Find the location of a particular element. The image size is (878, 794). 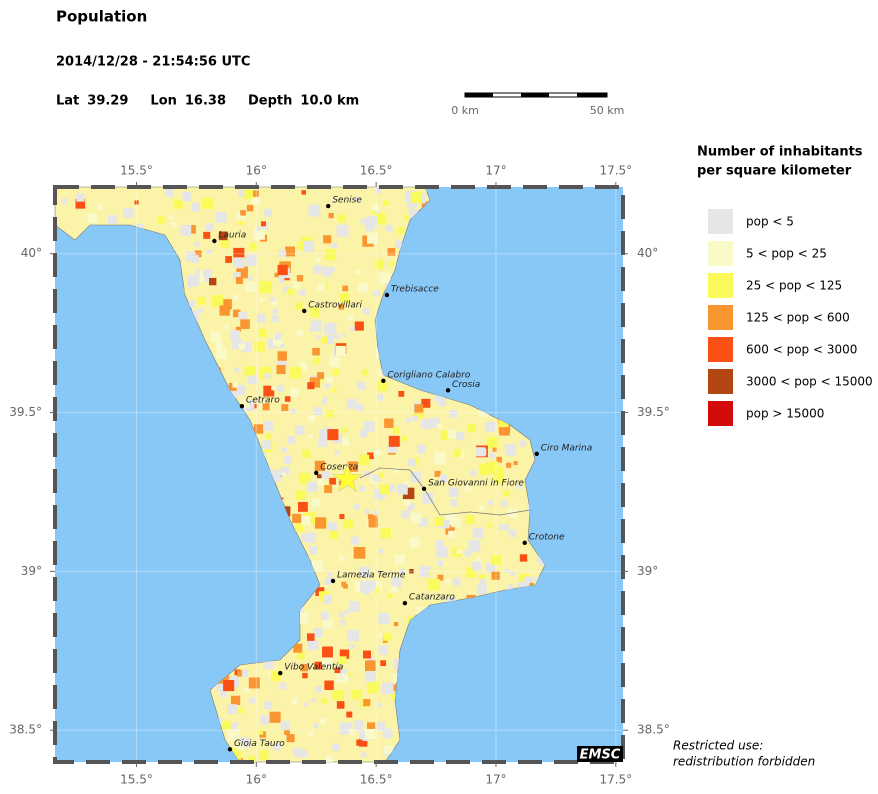

scale-bar: 0 km 50 km is located at coordinates (537, 104).